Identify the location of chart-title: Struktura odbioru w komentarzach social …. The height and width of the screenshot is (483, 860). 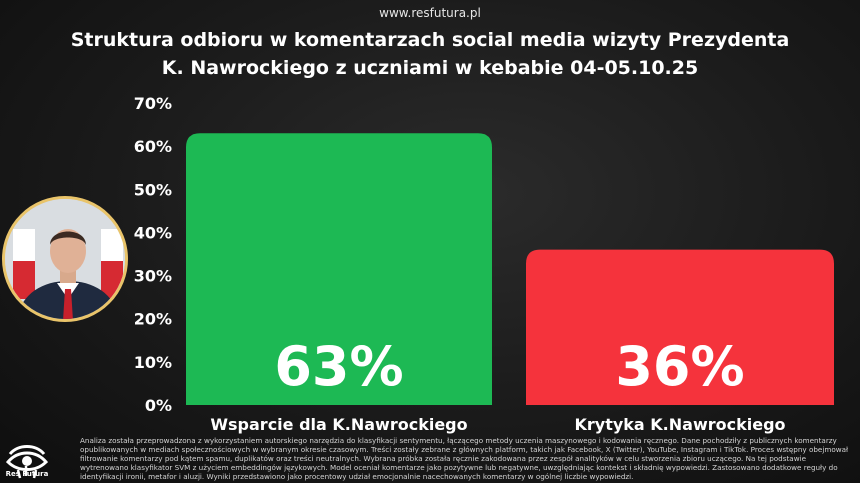
(430, 54).